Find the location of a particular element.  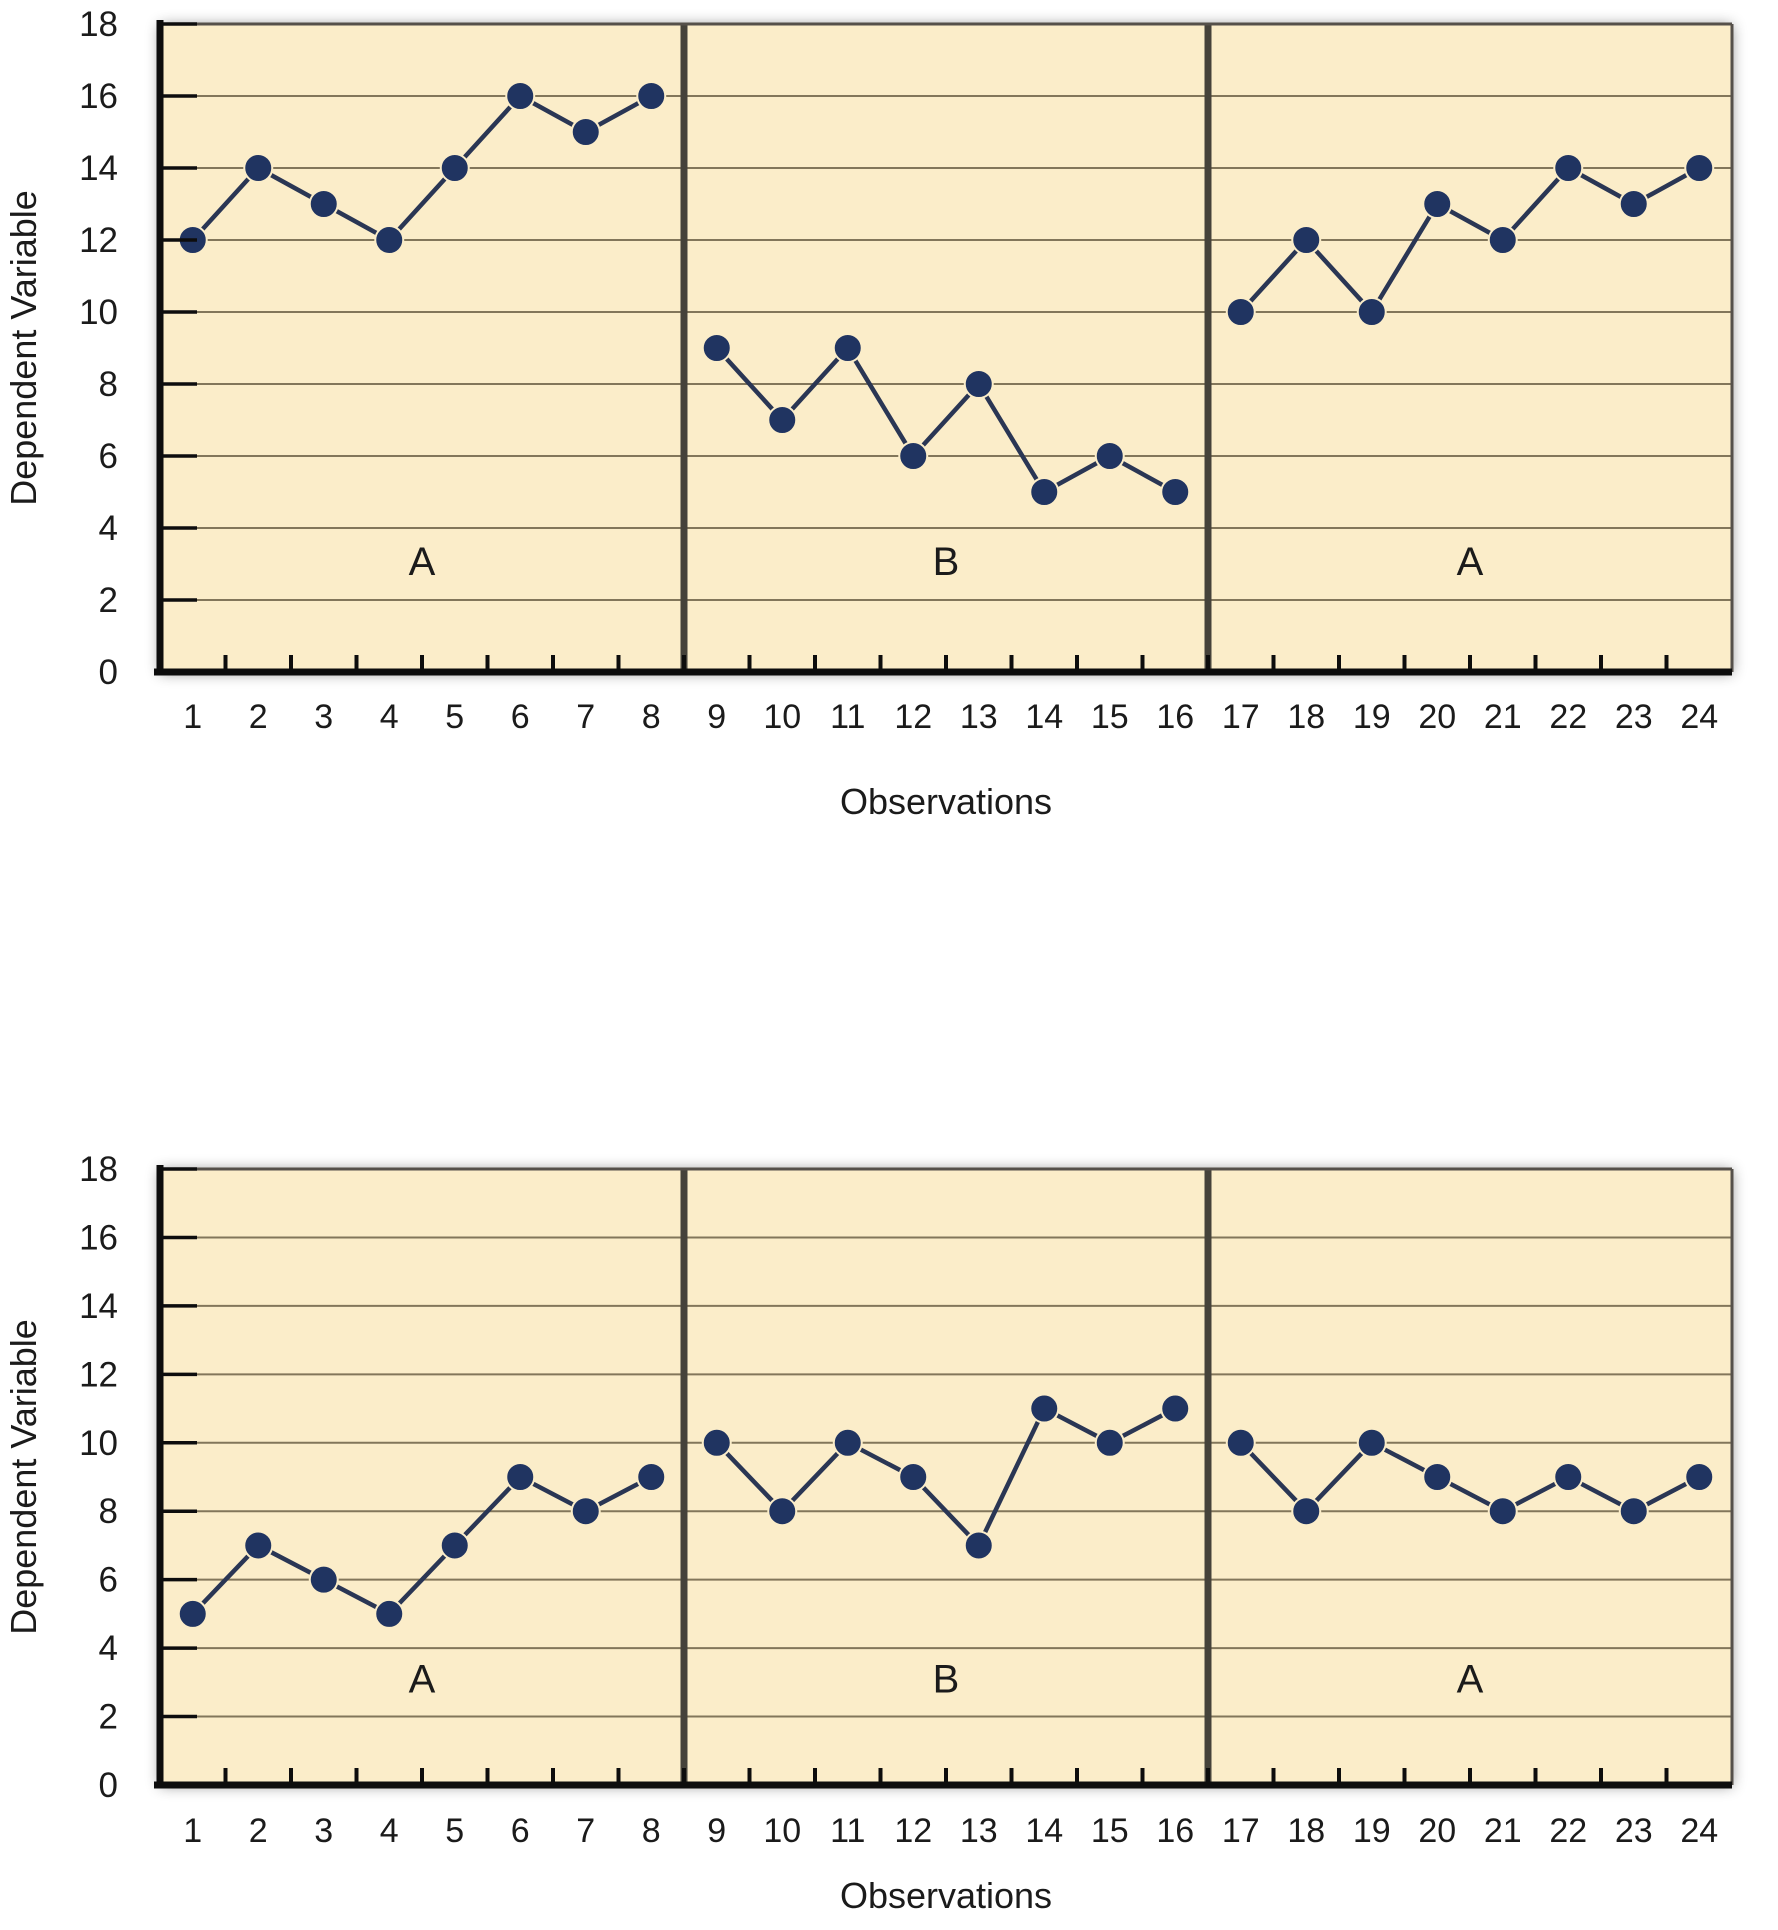

x-tick-label: 12 is located at coordinates (913, 717).